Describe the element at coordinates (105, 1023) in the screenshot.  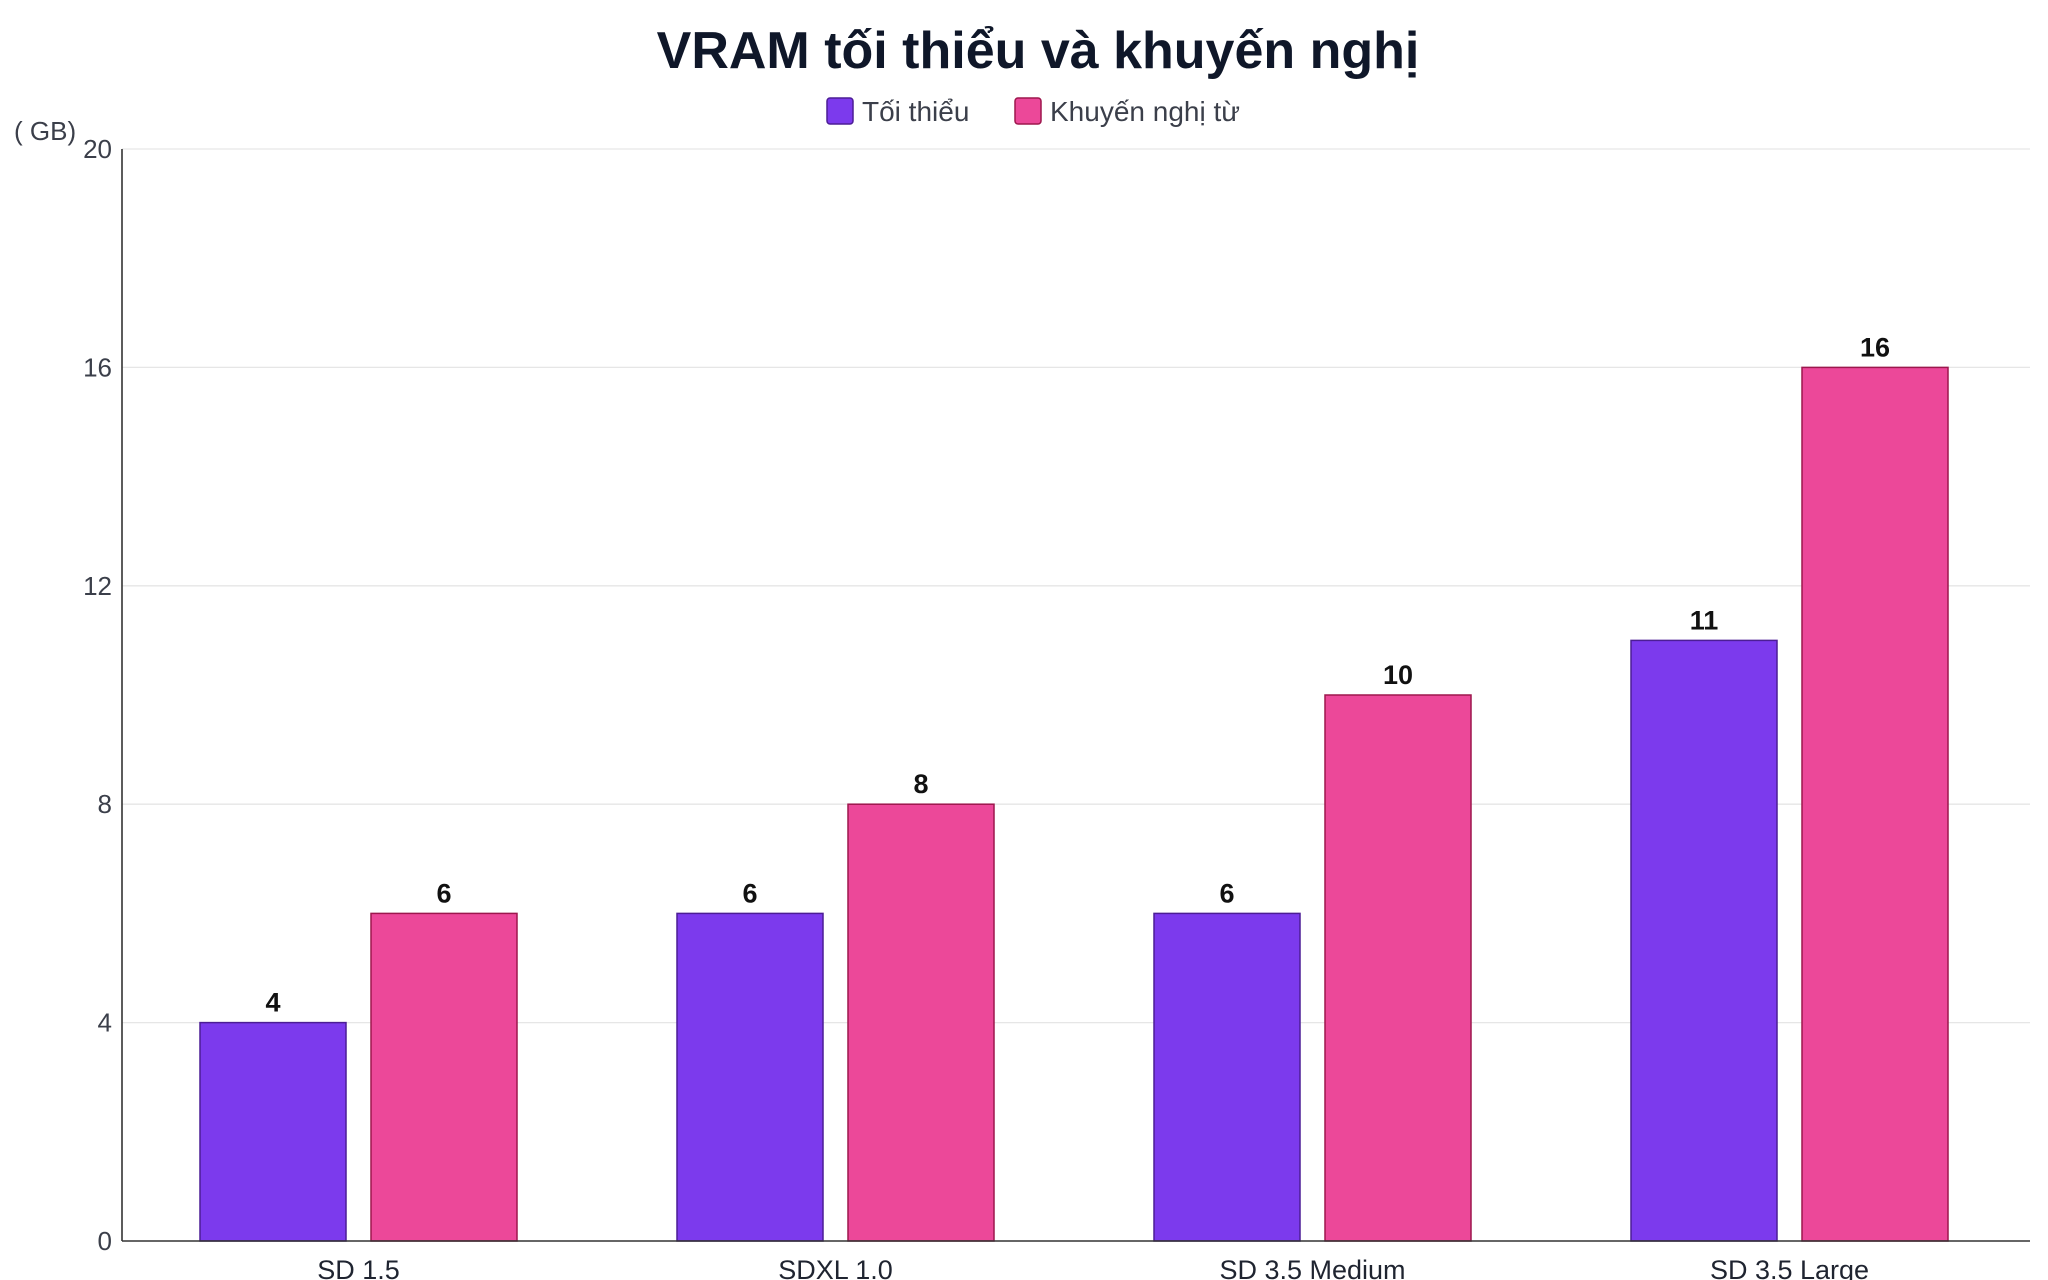
I see `y-tick-label: 4` at that location.